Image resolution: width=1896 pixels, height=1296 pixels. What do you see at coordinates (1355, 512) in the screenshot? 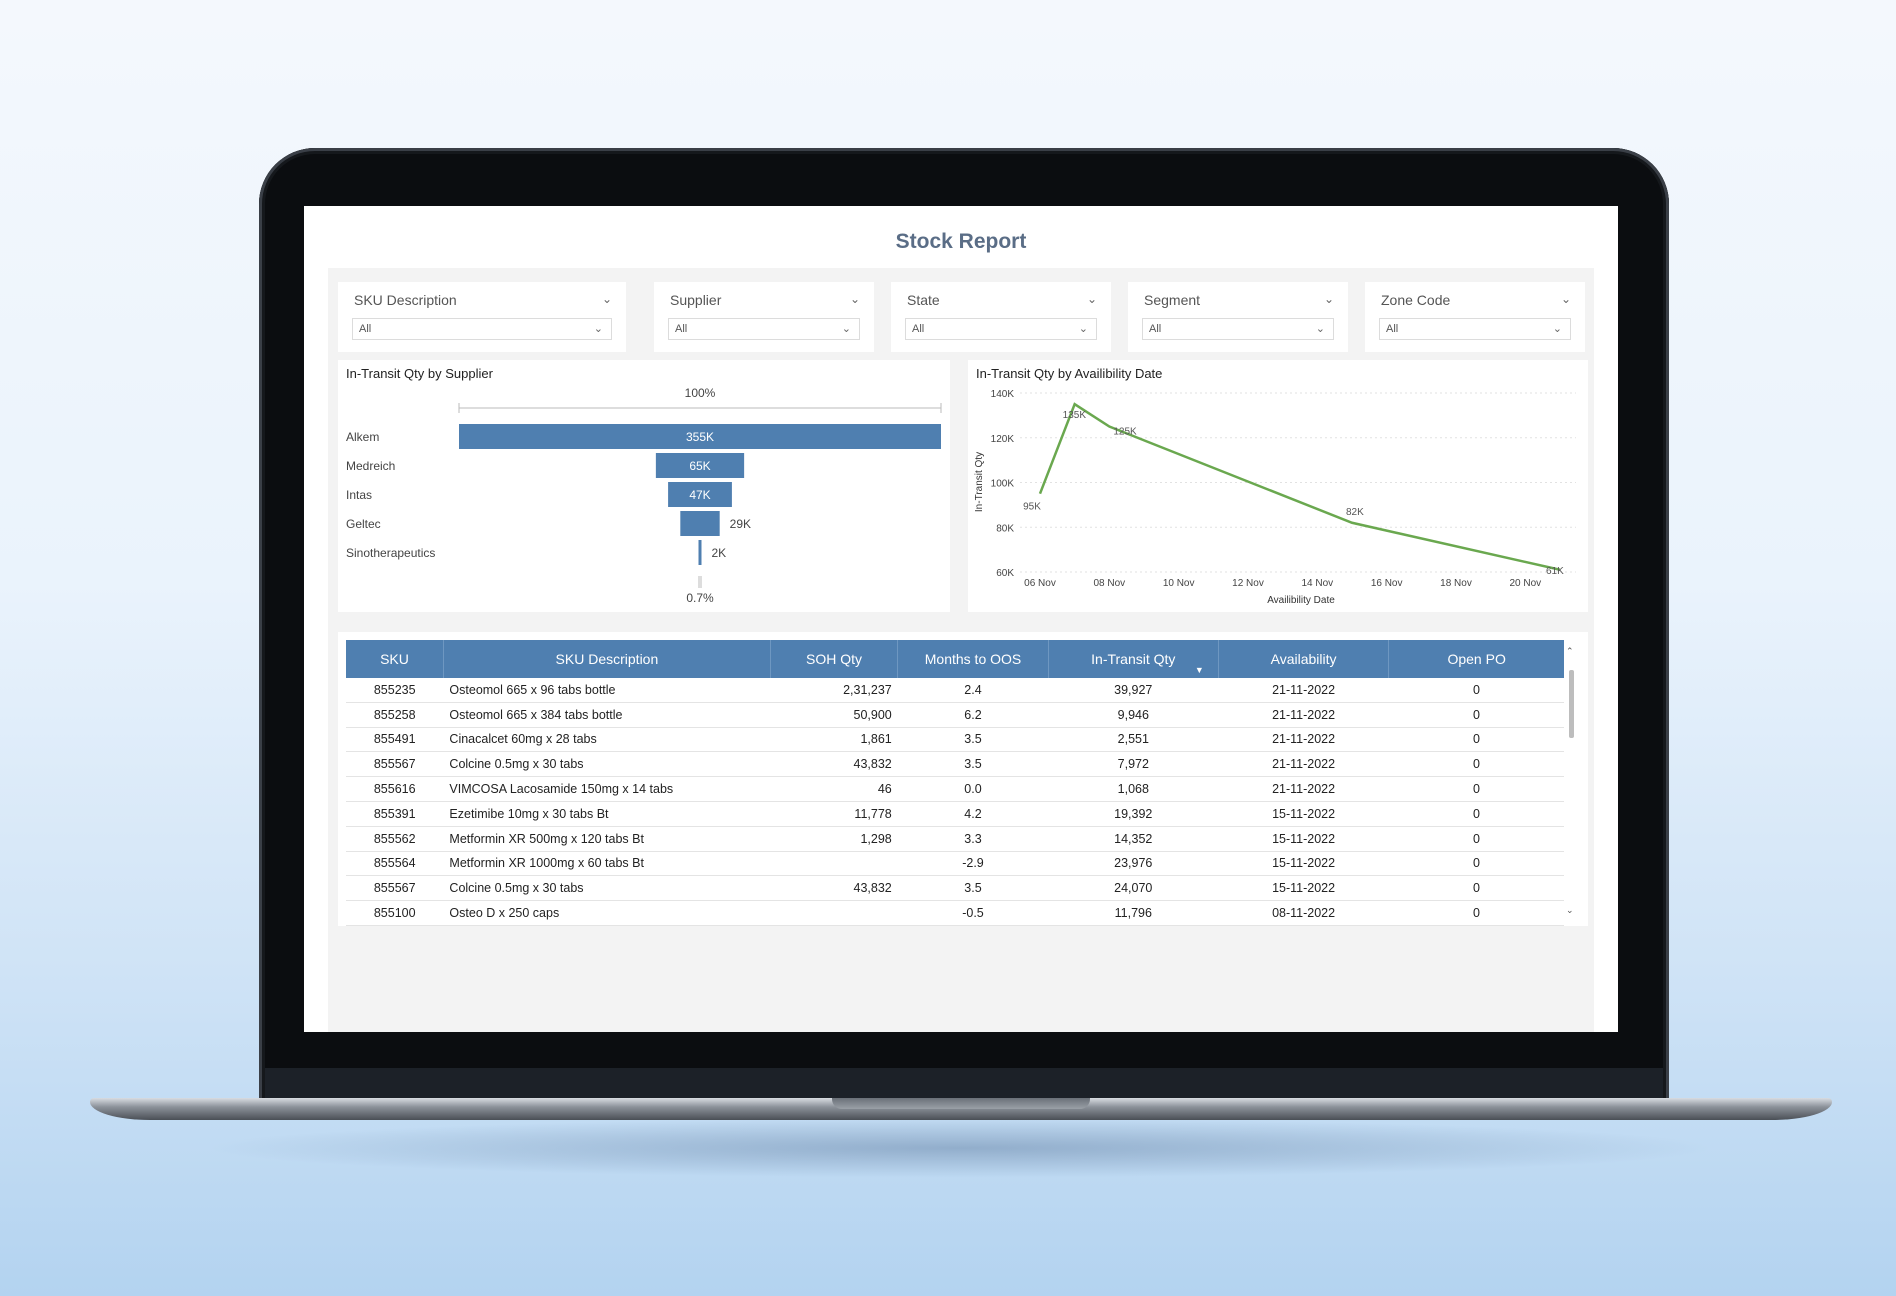
I see `line-point-label: 82K` at bounding box center [1355, 512].